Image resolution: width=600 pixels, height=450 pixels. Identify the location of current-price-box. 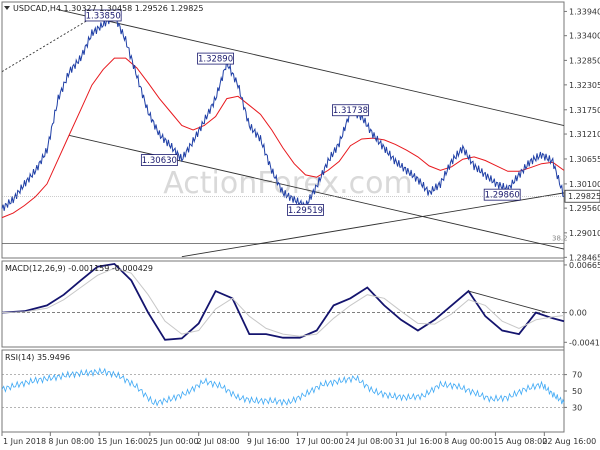
(582, 196).